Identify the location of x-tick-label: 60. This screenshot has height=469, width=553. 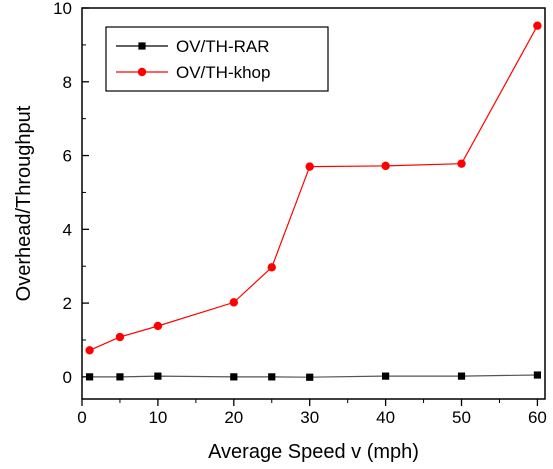
(537, 417).